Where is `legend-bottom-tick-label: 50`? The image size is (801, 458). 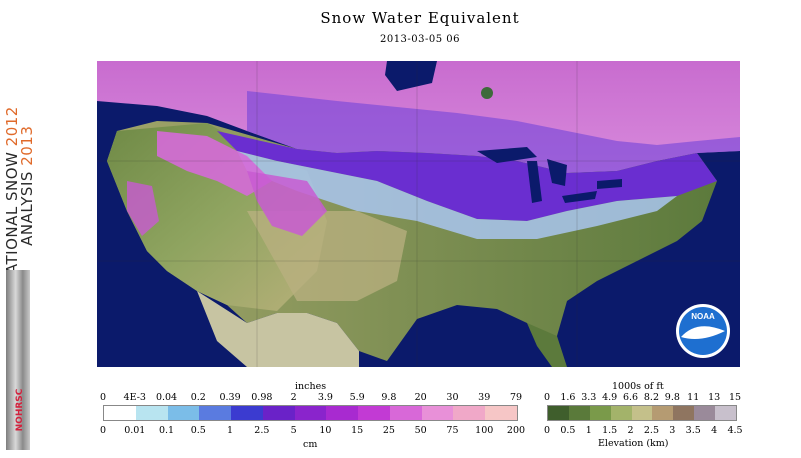 legend-bottom-tick-label: 50 is located at coordinates (420, 430).